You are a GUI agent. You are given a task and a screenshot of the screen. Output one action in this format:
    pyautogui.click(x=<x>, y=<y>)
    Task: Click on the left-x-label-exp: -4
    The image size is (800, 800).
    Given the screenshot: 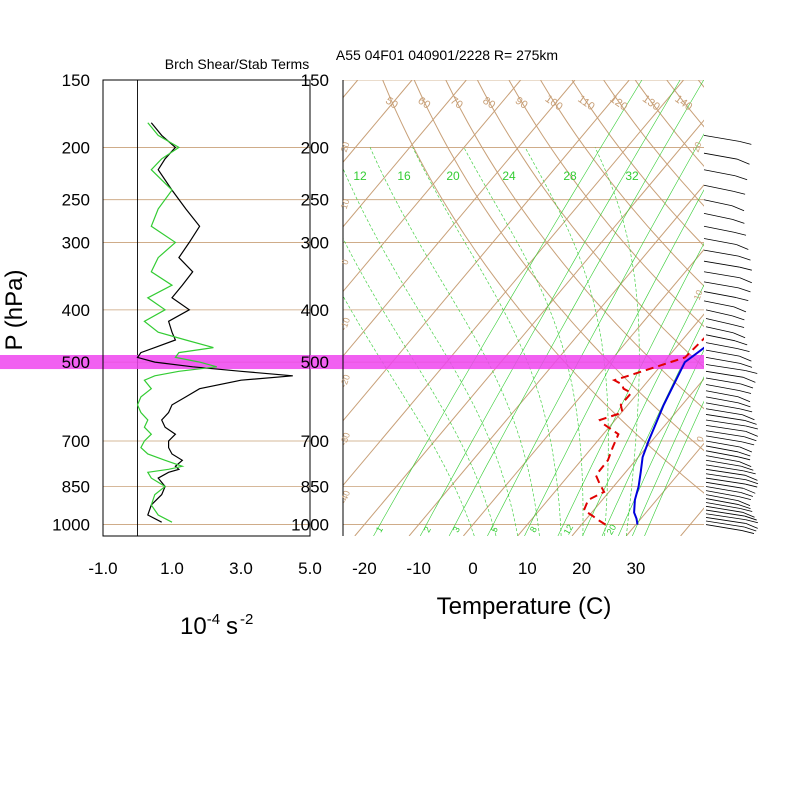 What is the action you would take?
    pyautogui.click(x=213, y=619)
    